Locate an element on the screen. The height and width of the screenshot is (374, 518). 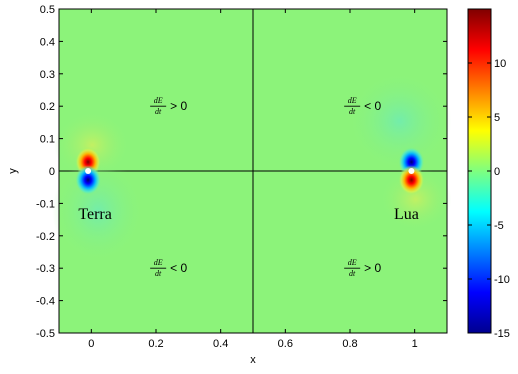
y-tick-label: -0.2 is located at coordinates (45, 237).